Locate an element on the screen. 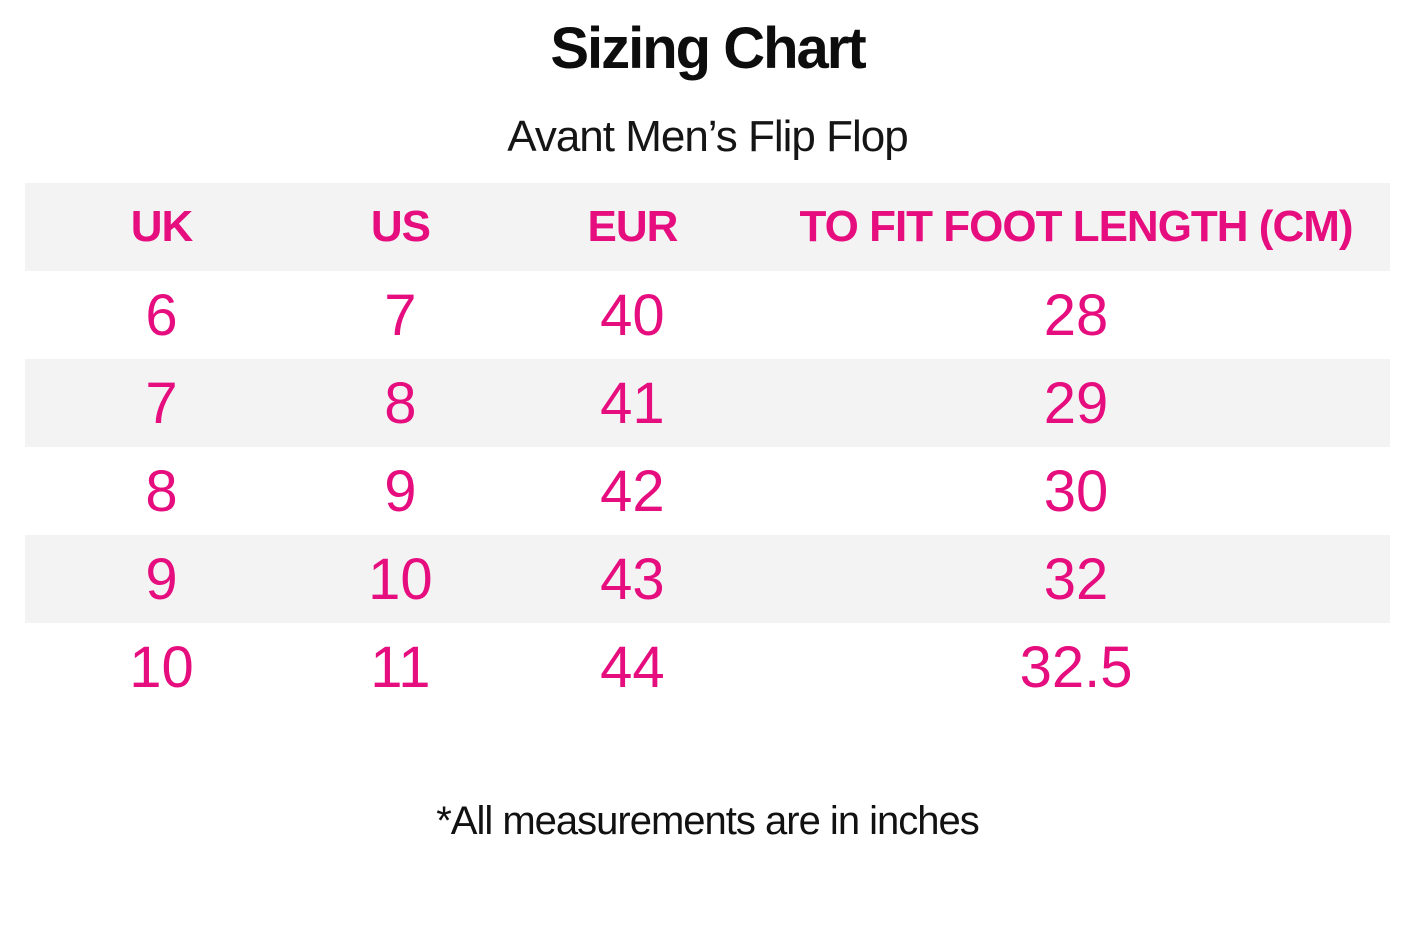  table-cell-foot-length: 30 is located at coordinates (1076, 491).